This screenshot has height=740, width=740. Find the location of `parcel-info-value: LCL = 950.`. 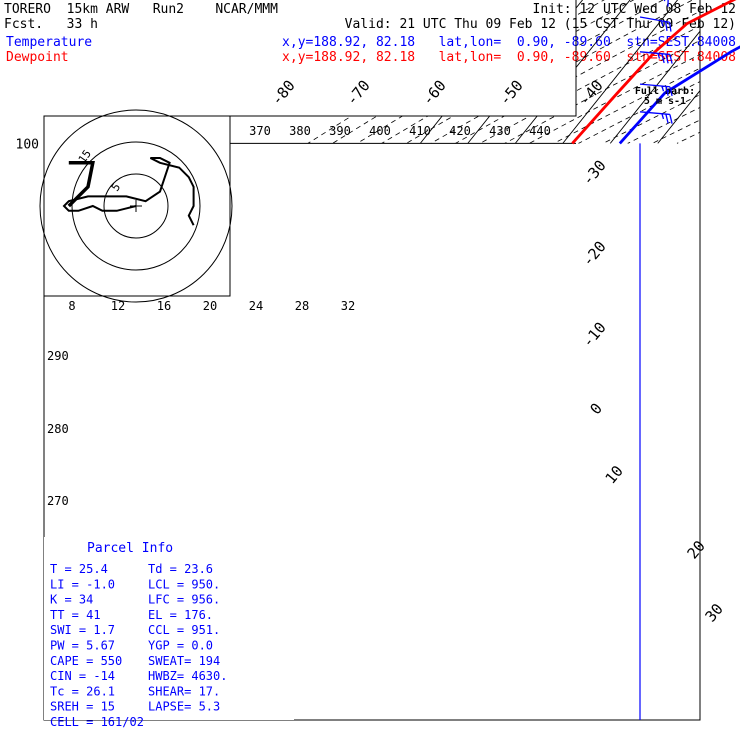

parcel-info-value: LCL = 950. is located at coordinates (184, 584).